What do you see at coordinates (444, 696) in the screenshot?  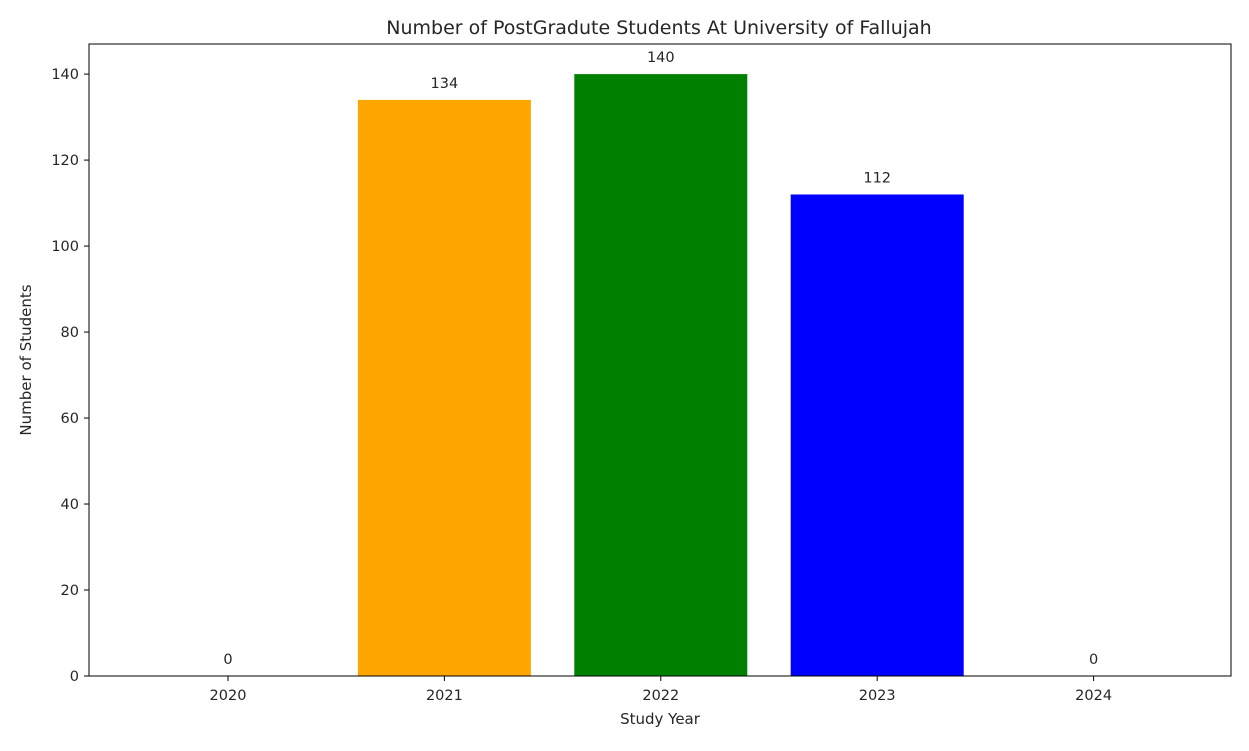 I see `x-tick-label-2021: 2021` at bounding box center [444, 696].